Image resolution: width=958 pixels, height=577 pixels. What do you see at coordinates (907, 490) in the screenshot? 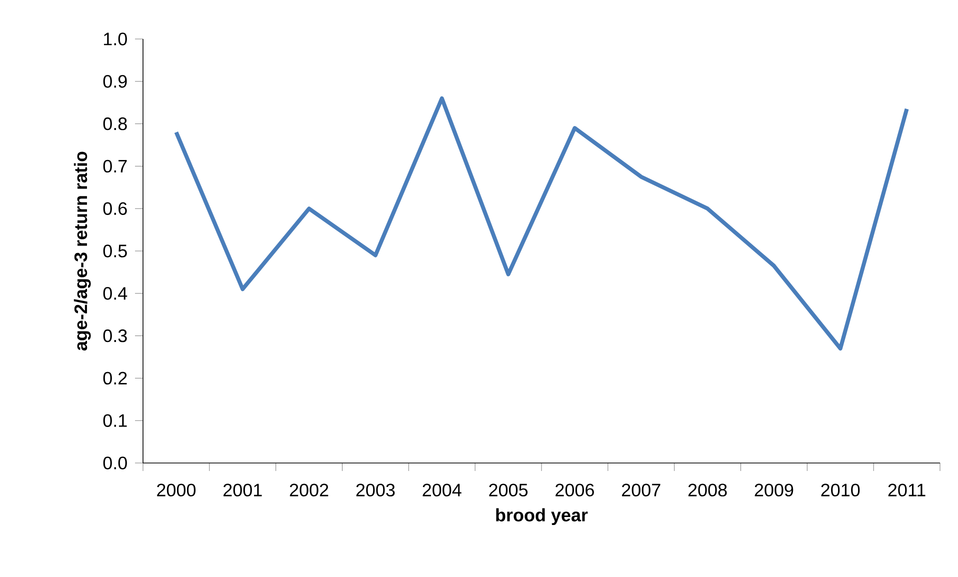
I see `x-tick-label: 2011` at bounding box center [907, 490].